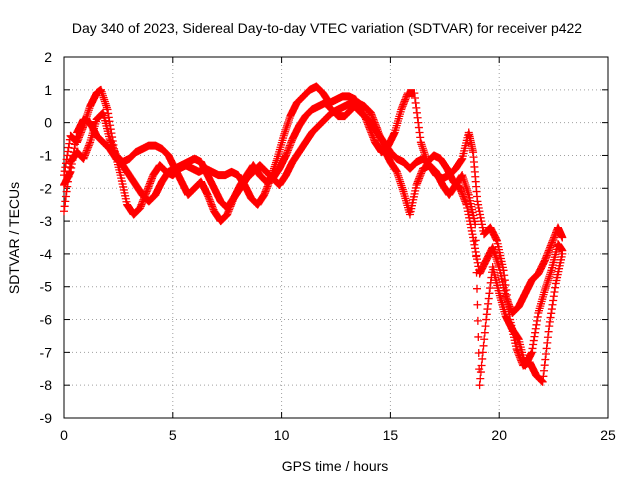 This screenshot has width=640, height=480. I want to click on x-tick-label: 10, so click(282, 435).